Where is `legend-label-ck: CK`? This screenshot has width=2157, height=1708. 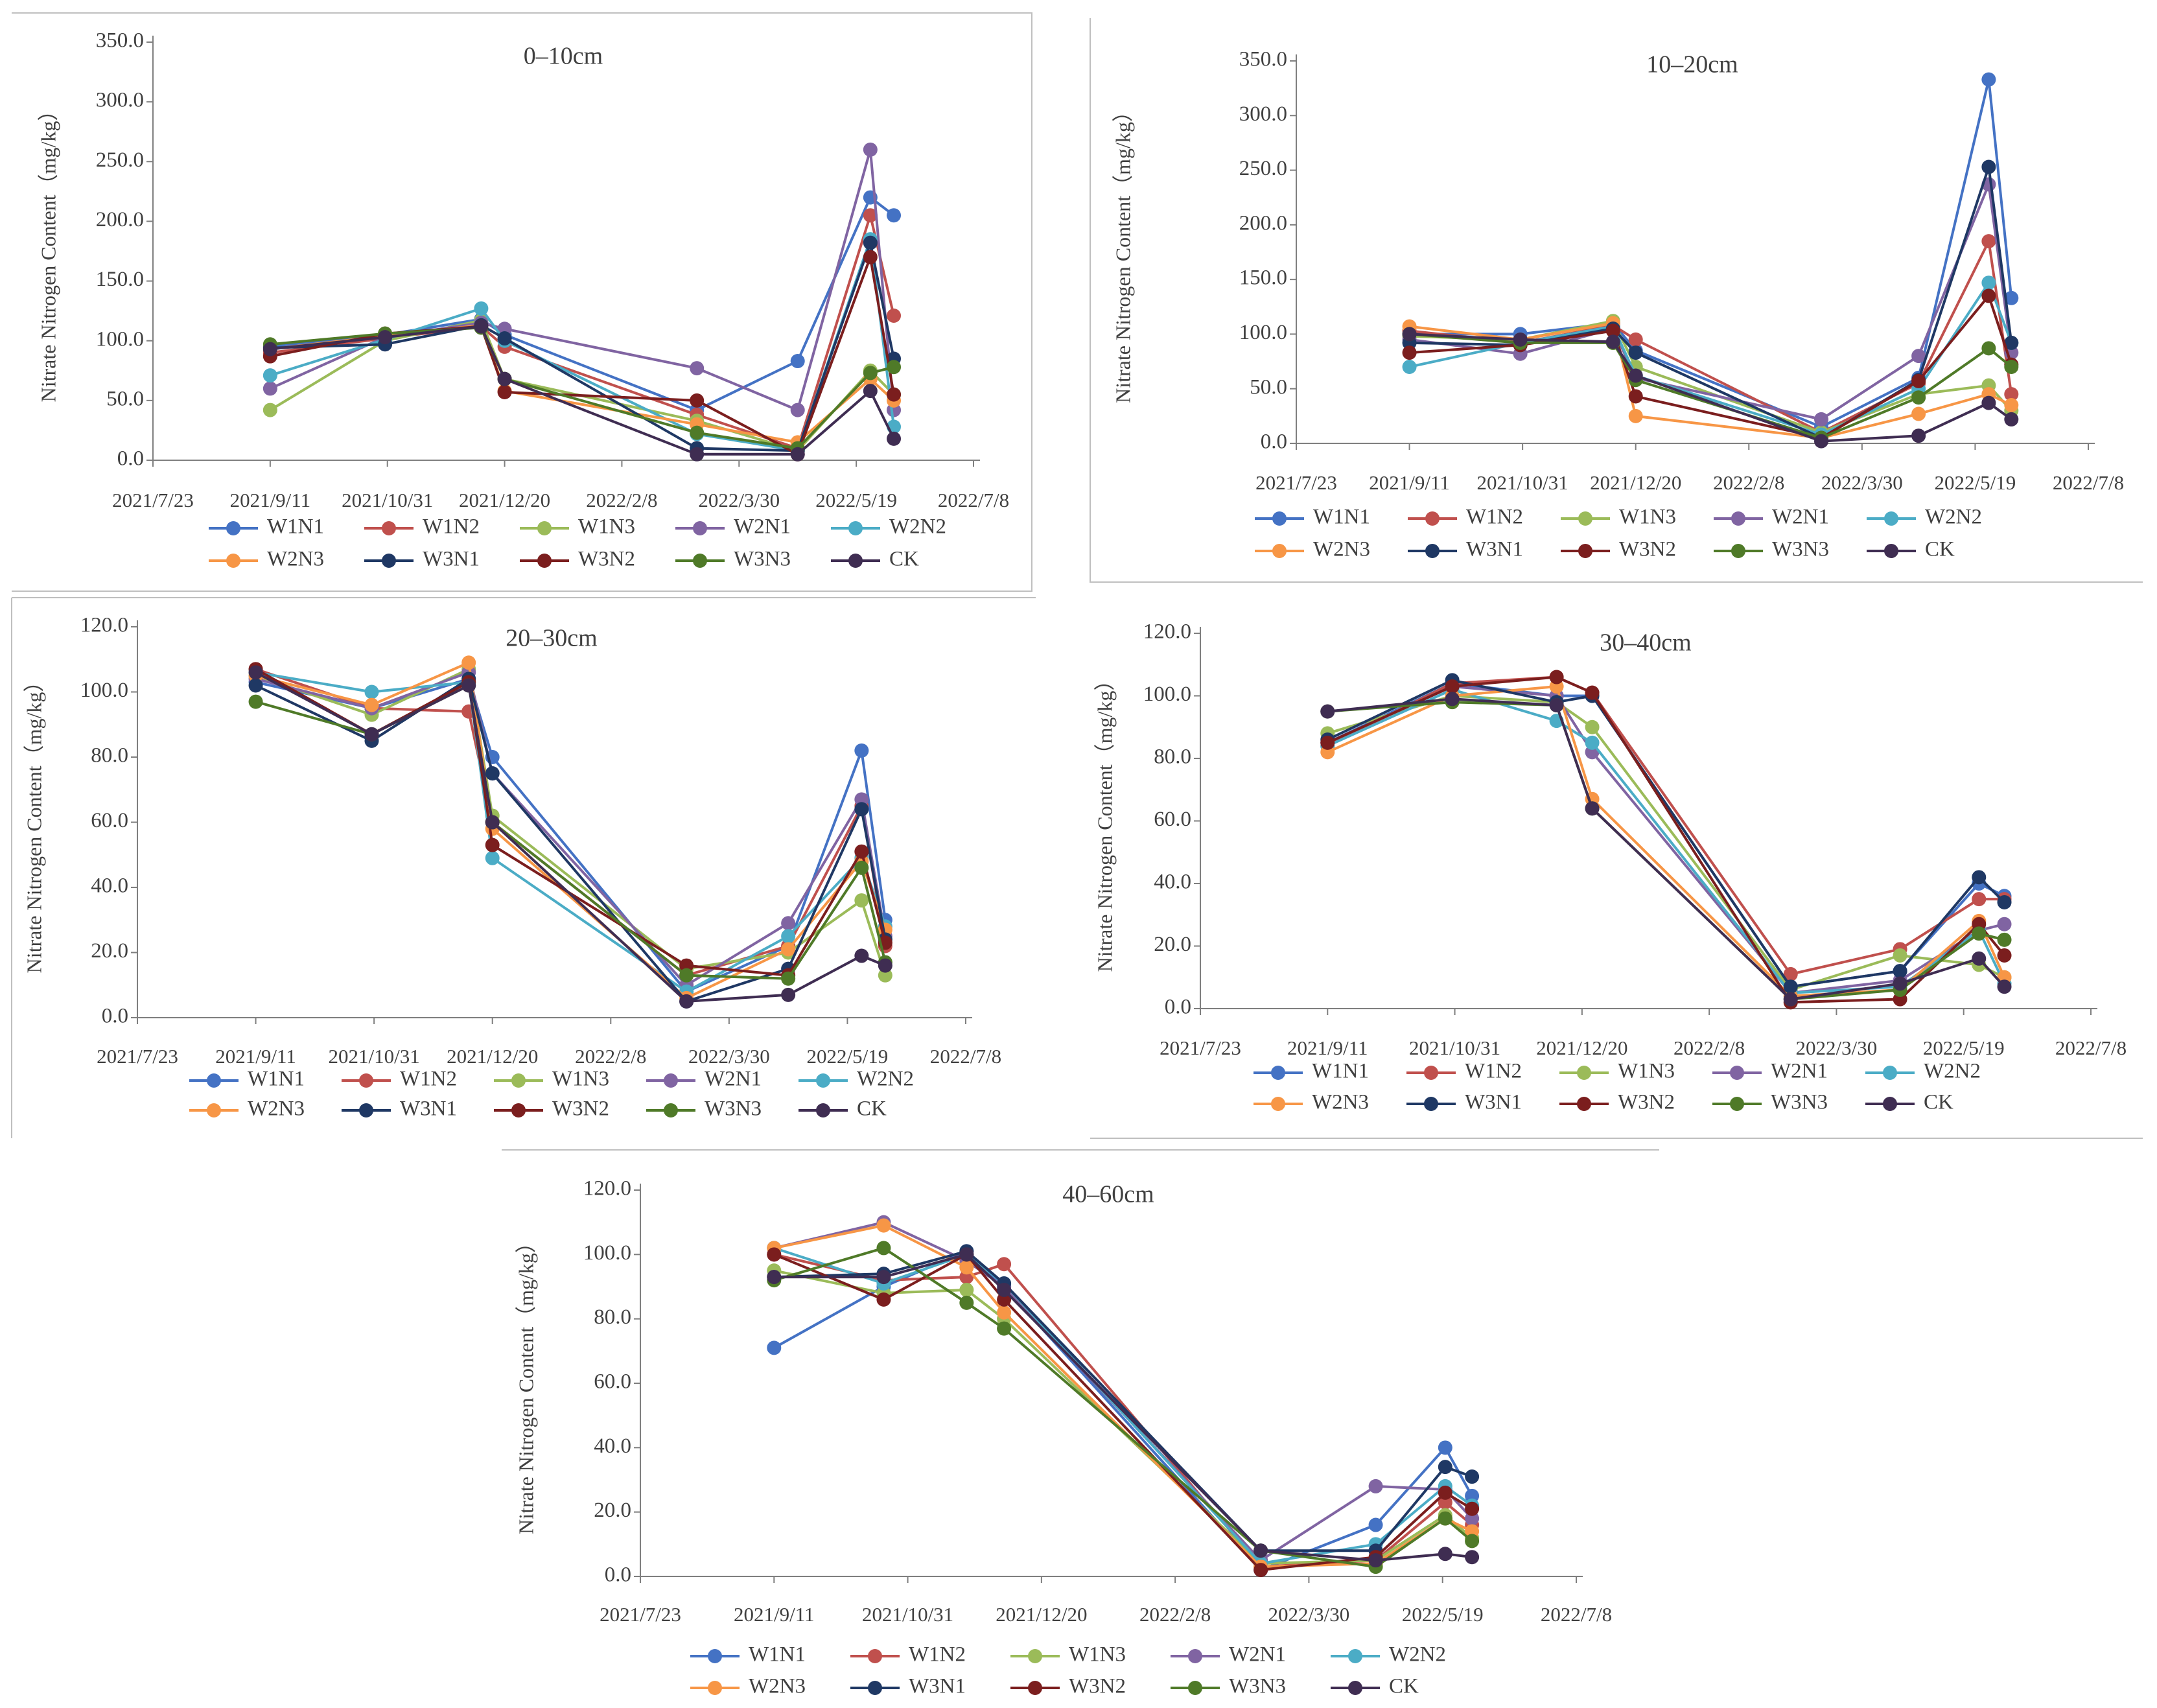 legend-label-ck: CK is located at coordinates (1404, 1686).